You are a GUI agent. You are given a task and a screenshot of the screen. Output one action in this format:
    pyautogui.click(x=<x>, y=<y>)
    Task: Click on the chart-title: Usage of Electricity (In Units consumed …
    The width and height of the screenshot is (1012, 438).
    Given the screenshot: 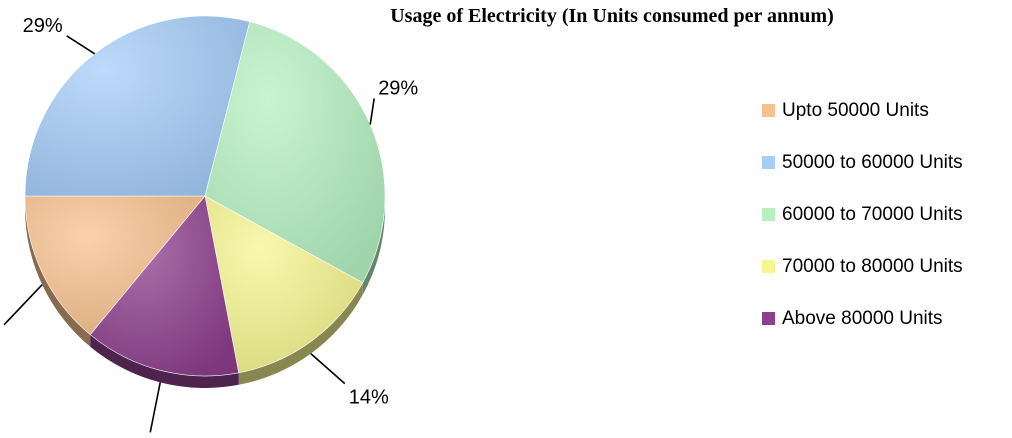 What is the action you would take?
    pyautogui.click(x=612, y=16)
    